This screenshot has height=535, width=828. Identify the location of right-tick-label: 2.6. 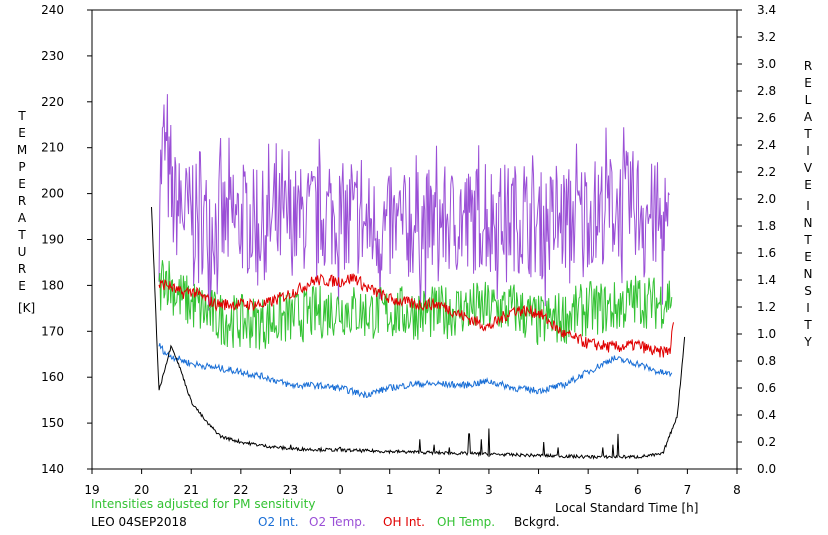
(766, 118).